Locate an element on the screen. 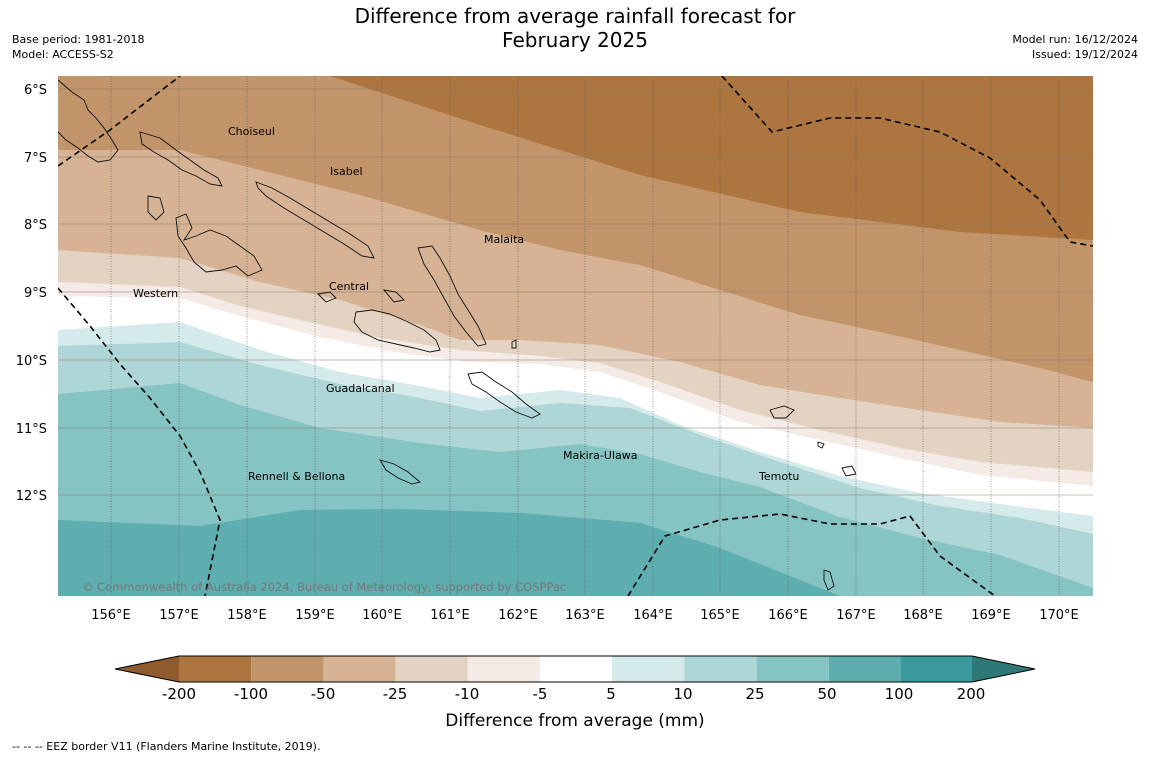  lon-tick: 159°E is located at coordinates (315, 615).